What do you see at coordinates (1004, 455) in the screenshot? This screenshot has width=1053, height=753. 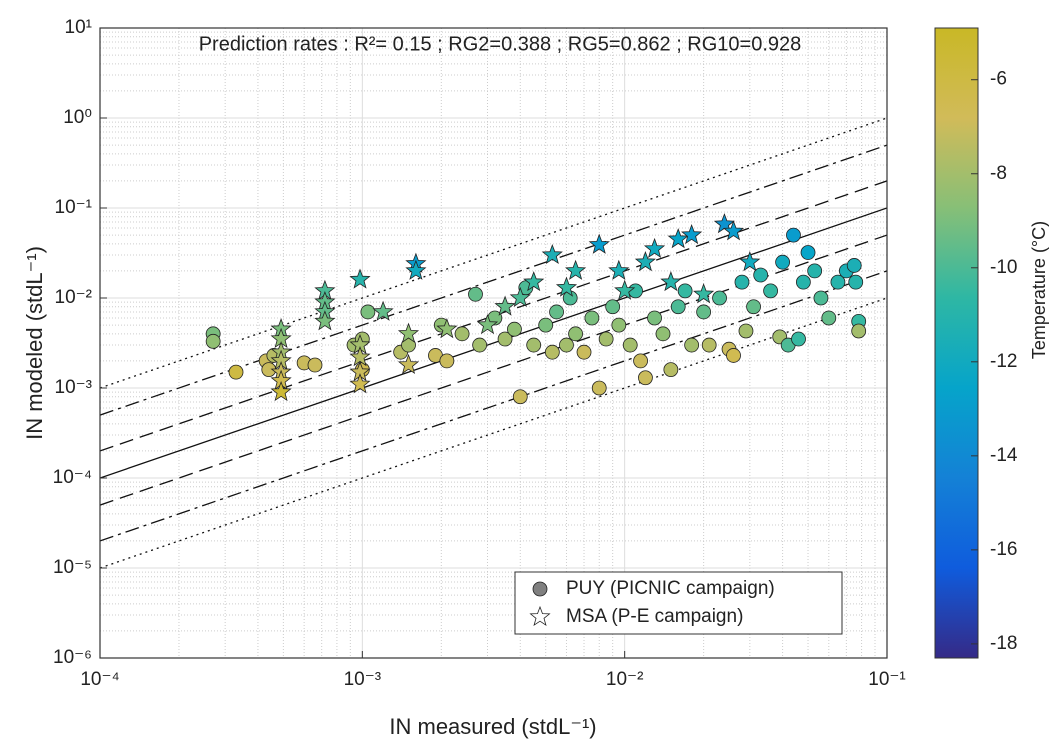 I see `colorbar-tick-label: -14` at bounding box center [1004, 455].